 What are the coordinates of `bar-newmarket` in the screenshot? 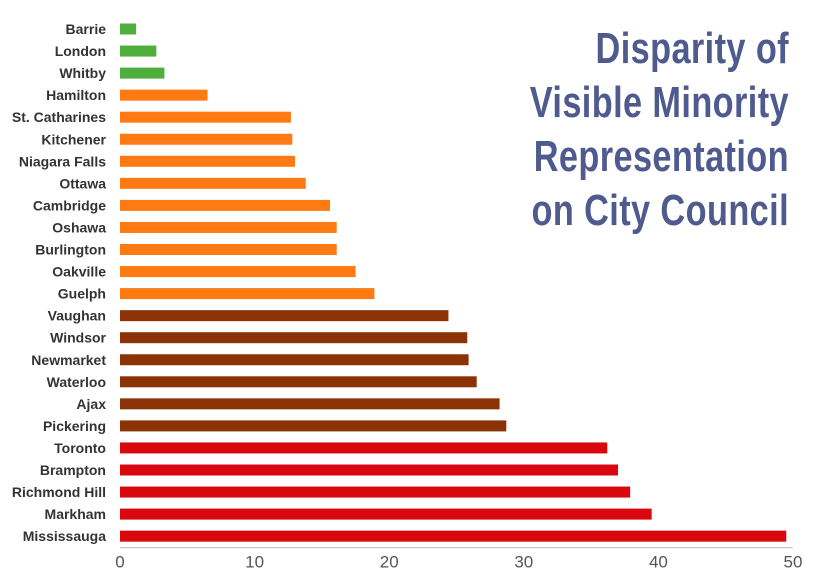 It's located at (294, 360).